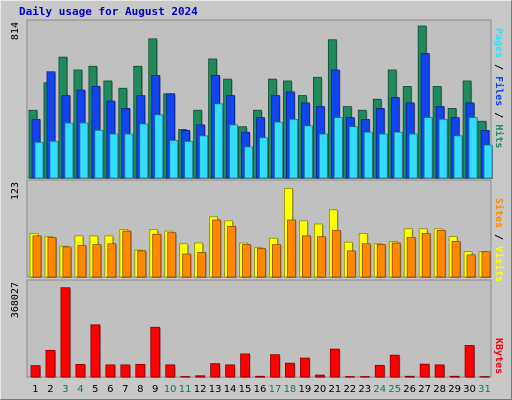 Image resolution: width=512 pixels, height=400 pixels. Describe the element at coordinates (15, 300) in the screenshot. I see `panel-3-max-label: 368027` at that location.